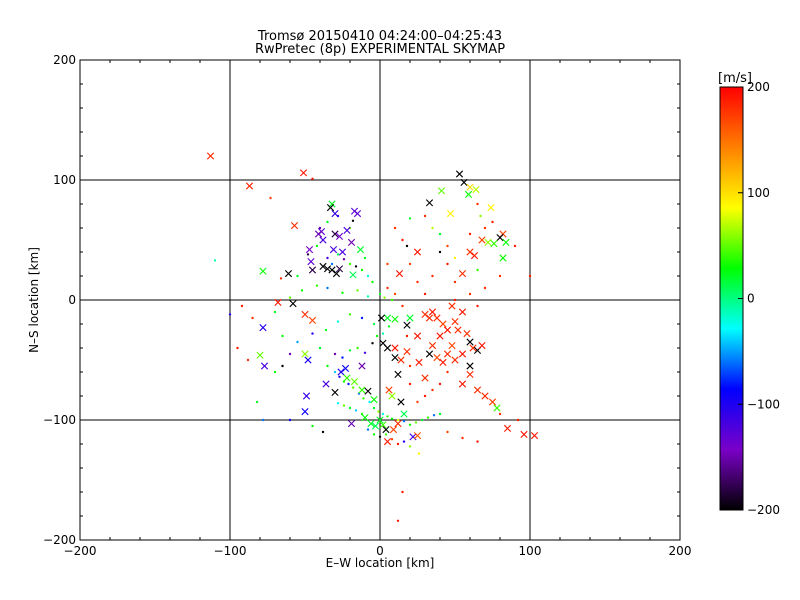 The width and height of the screenshot is (800, 600). What do you see at coordinates (230, 551) in the screenshot?
I see `x-tick-label: −100` at bounding box center [230, 551].